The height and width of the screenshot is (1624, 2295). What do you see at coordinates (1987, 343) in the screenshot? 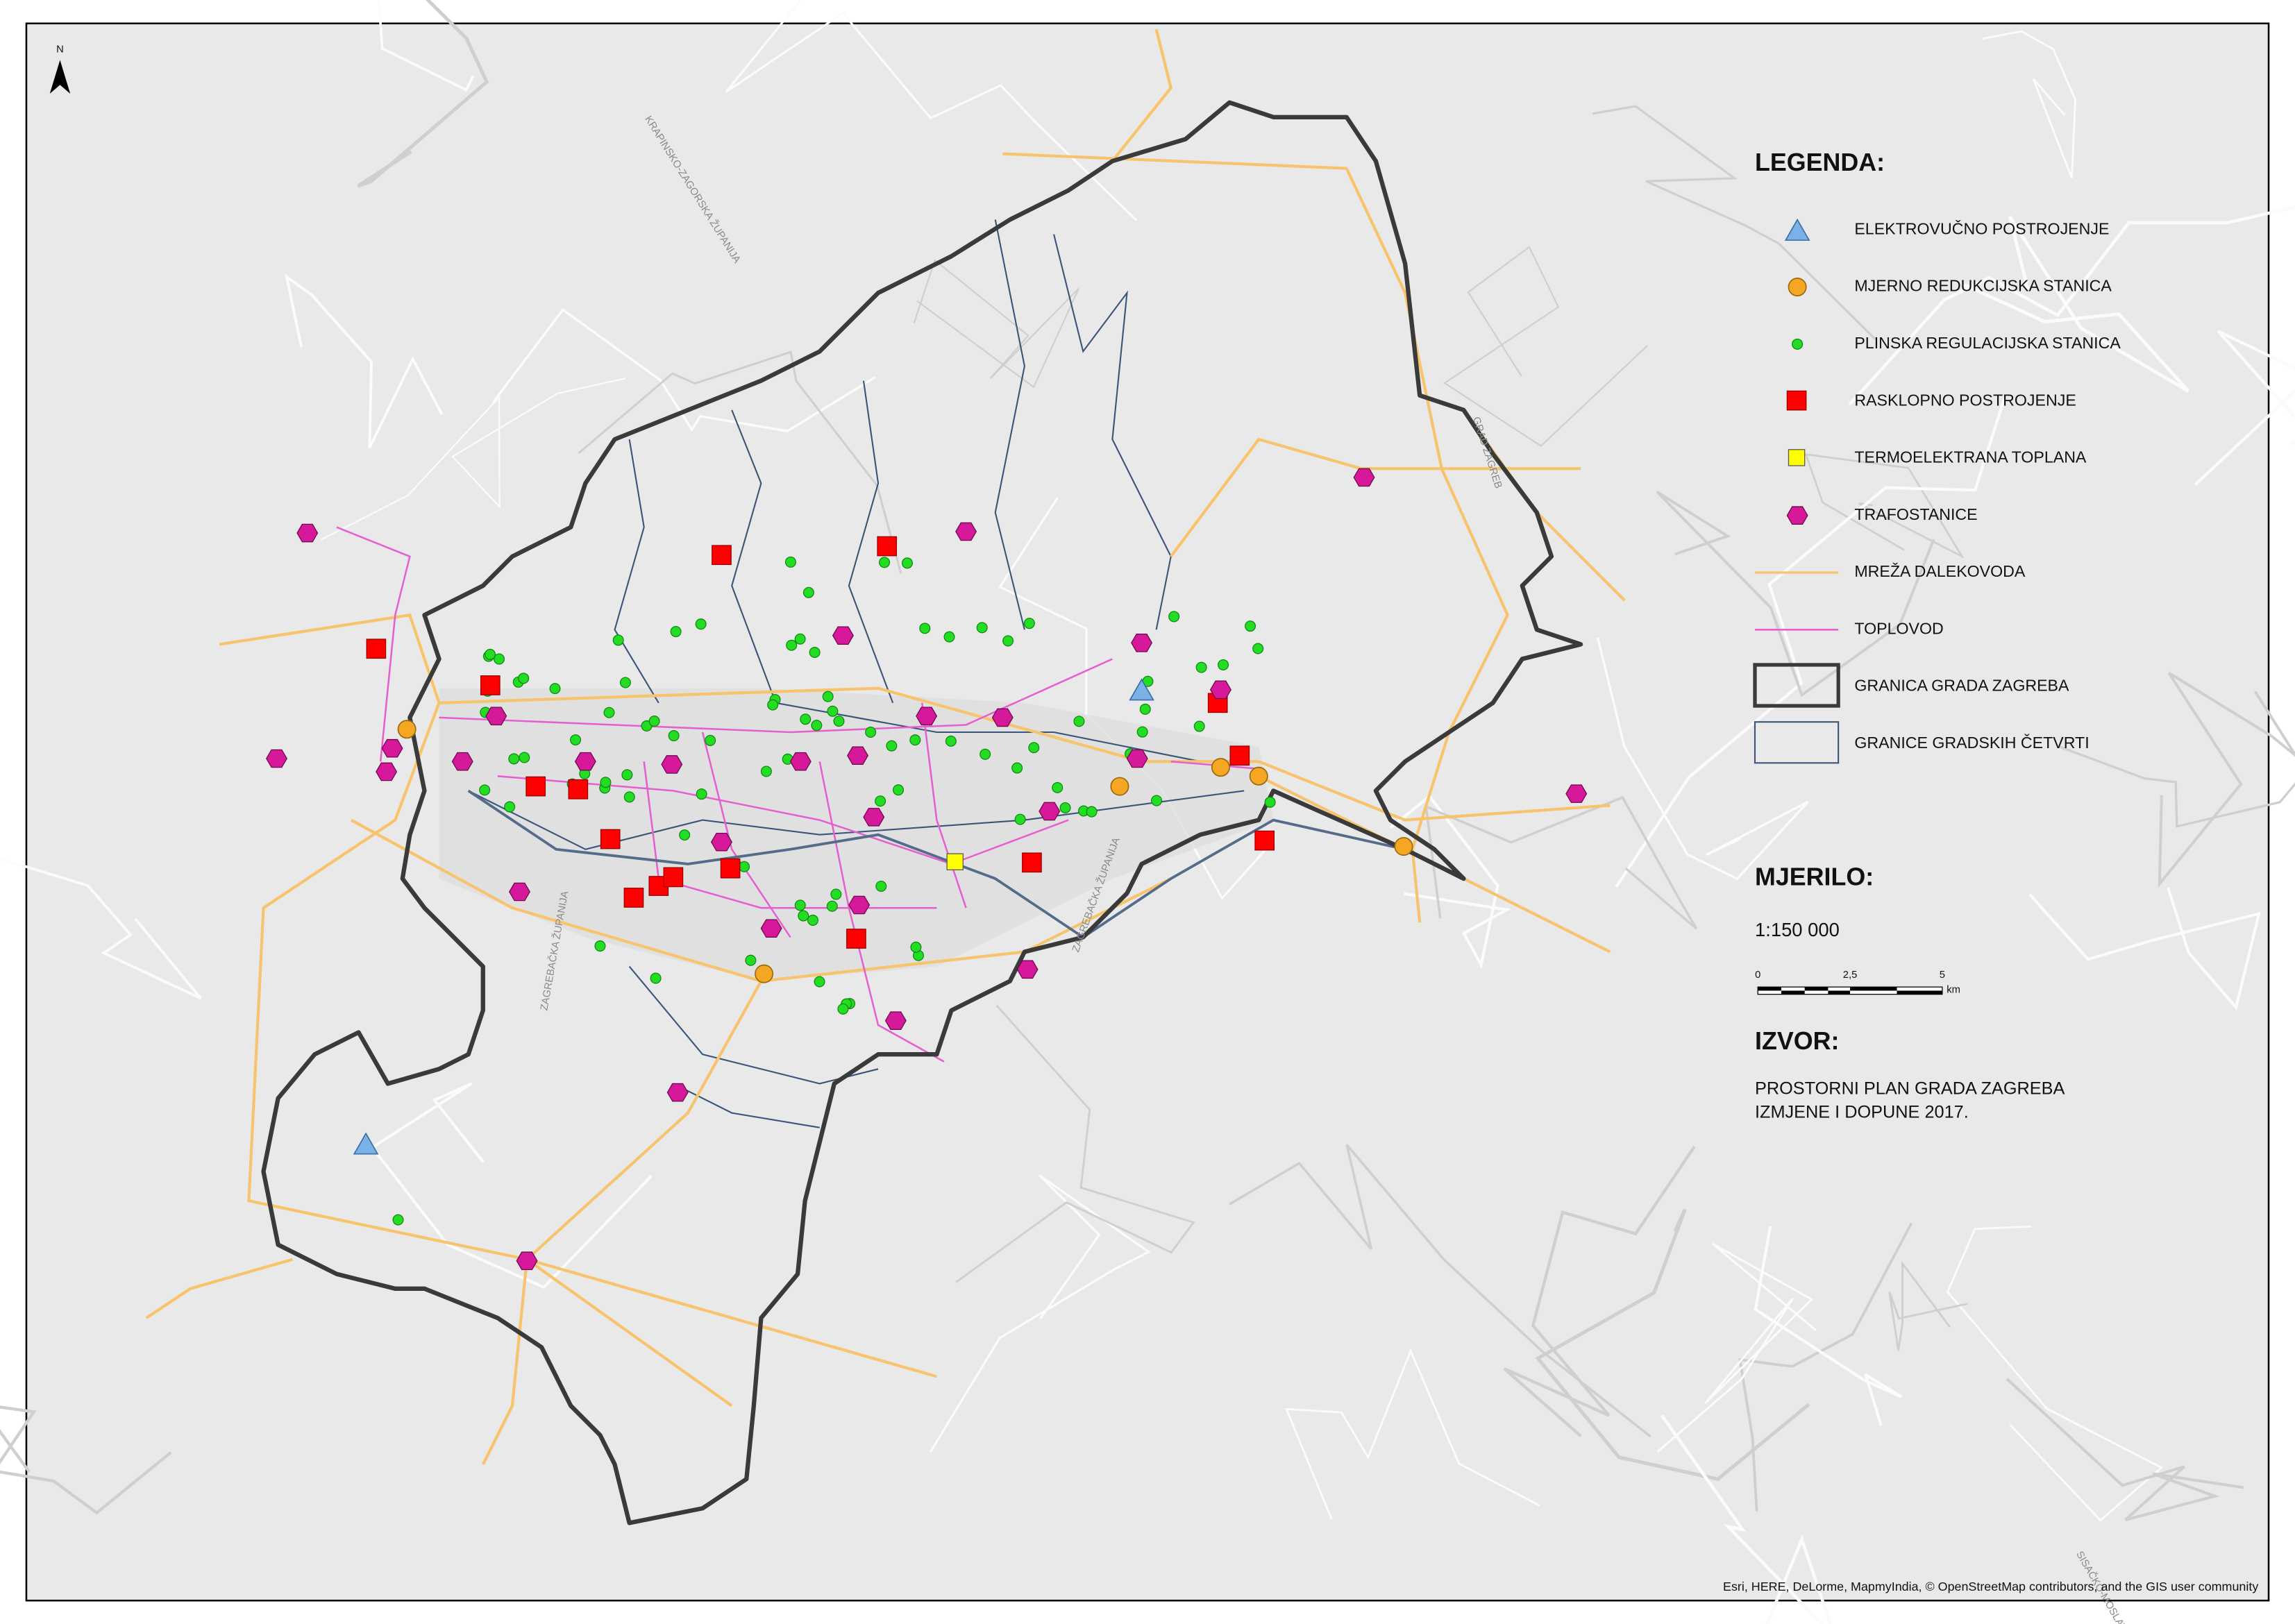
I see `legend-label: PLINSKA REGULACIJSKA STANICA` at bounding box center [1987, 343].